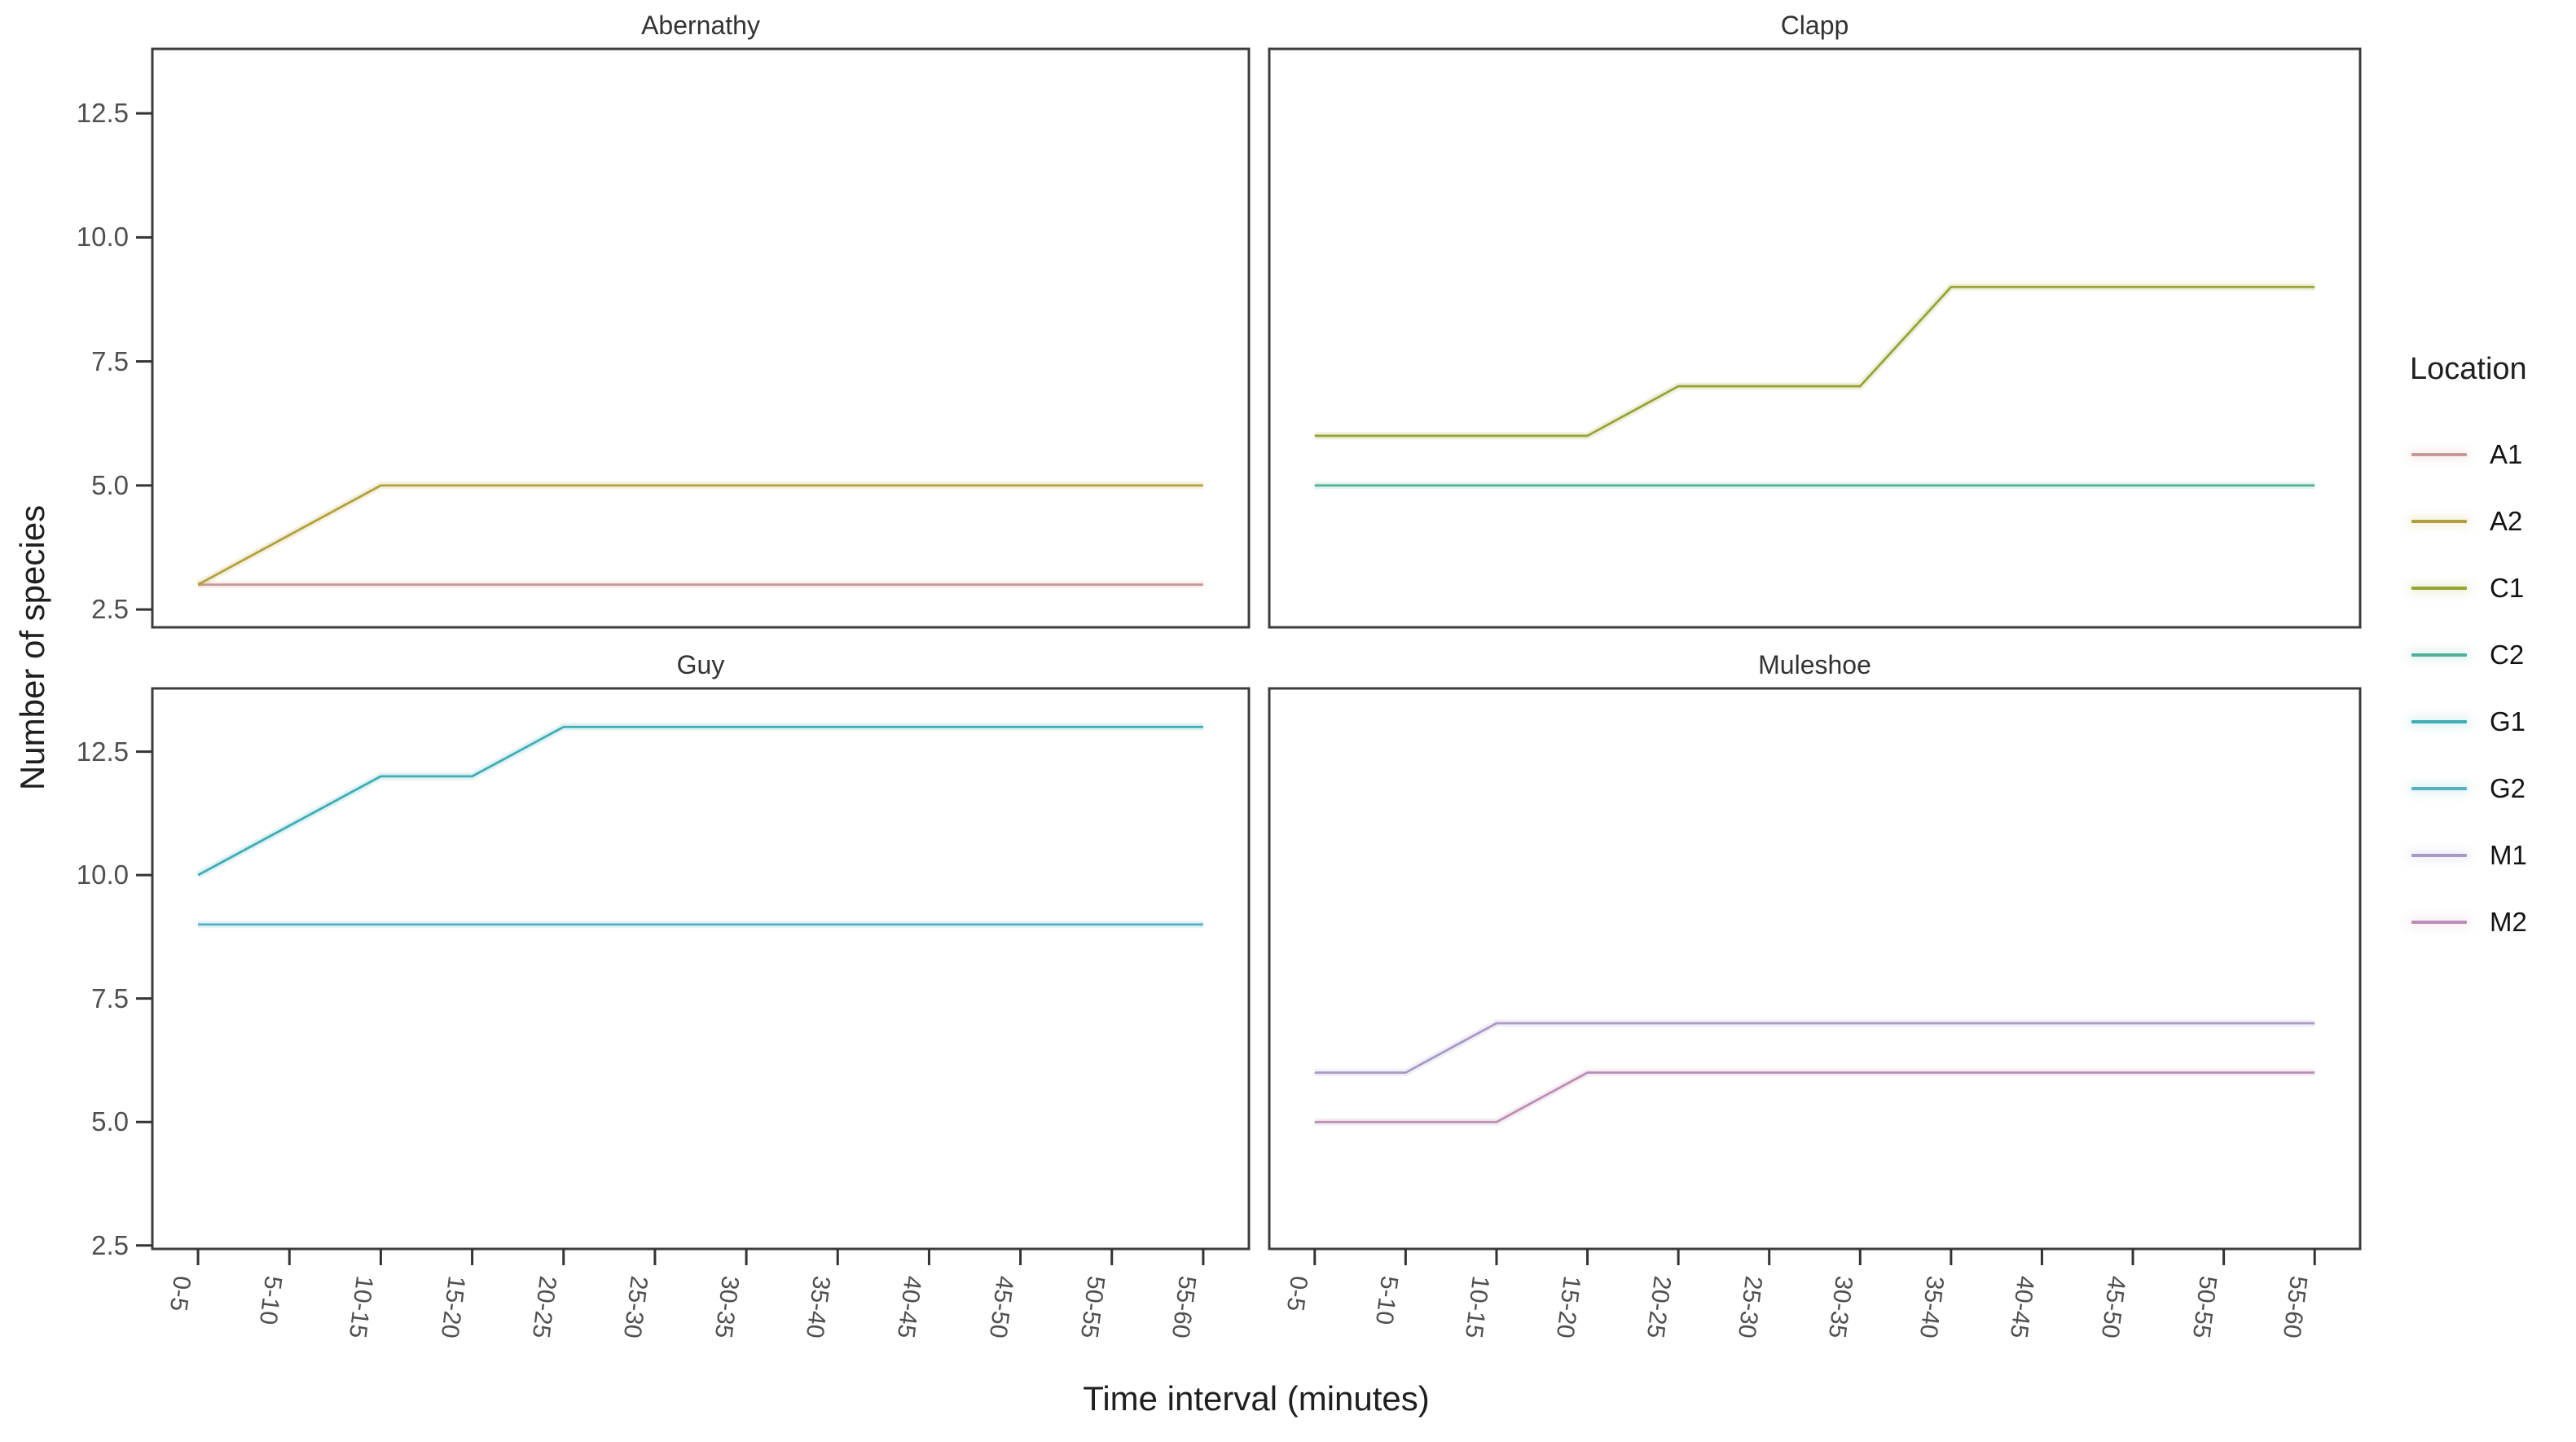 This screenshot has height=1442, width=2576. What do you see at coordinates (2507, 588) in the screenshot?
I see `legend-item-label: C1` at bounding box center [2507, 588].